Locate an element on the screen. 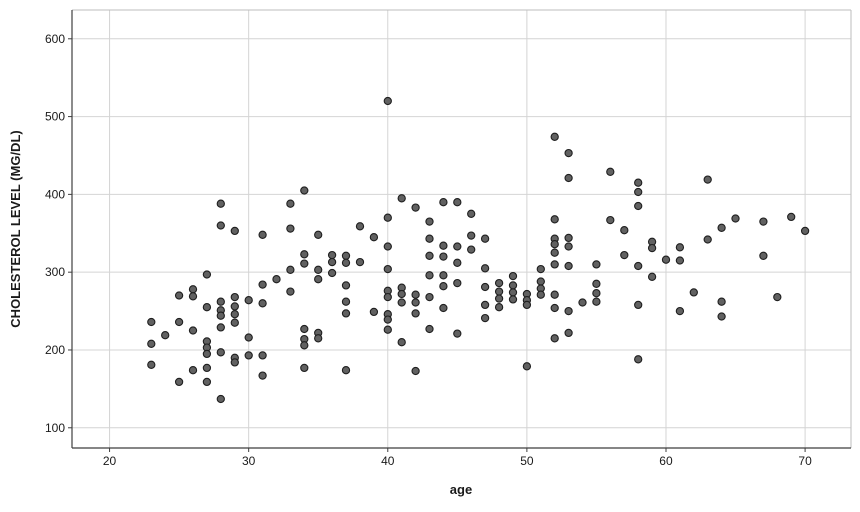 This screenshot has width=860, height=512. x-tick-label: 60 is located at coordinates (666, 461).